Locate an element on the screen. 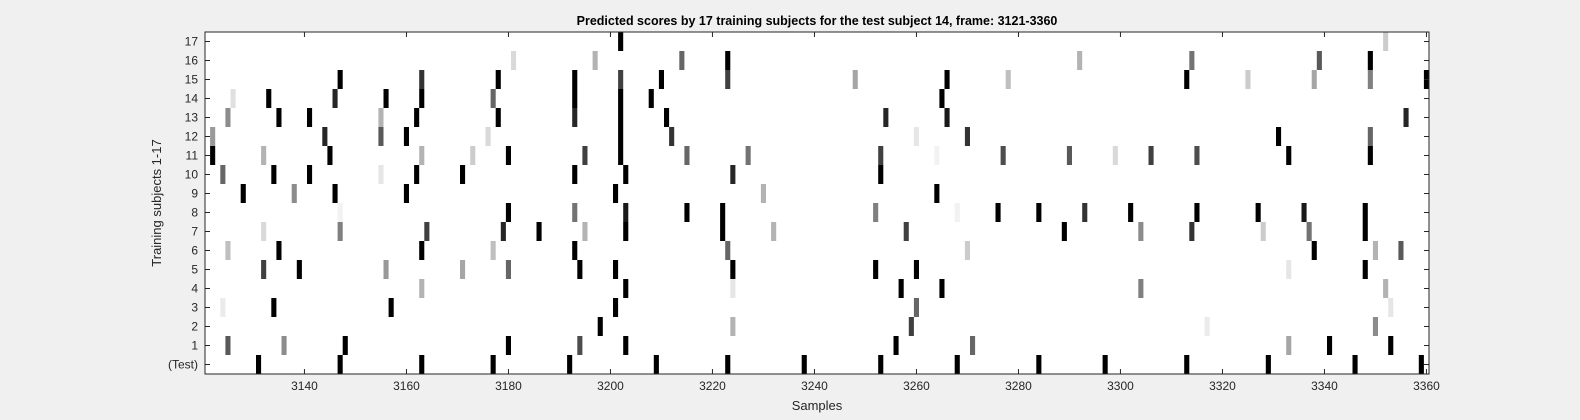  y-tick-label: 15 is located at coordinates (192, 80).